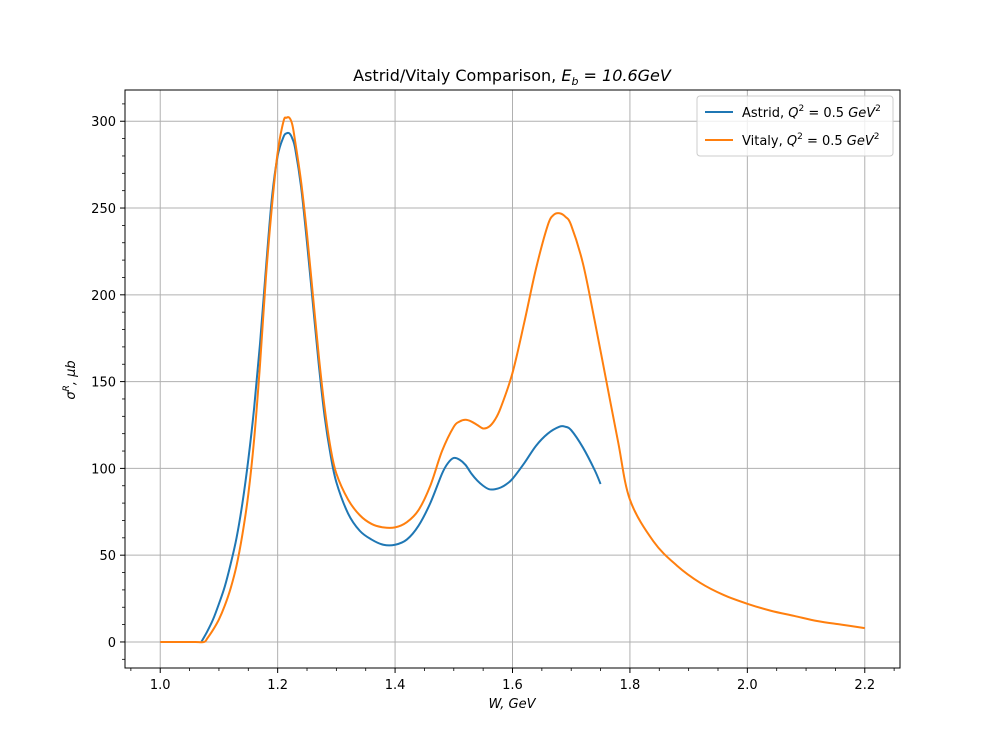 The width and height of the screenshot is (1000, 750). Describe the element at coordinates (103, 296) in the screenshot. I see `y-tick-label: 200` at that location.